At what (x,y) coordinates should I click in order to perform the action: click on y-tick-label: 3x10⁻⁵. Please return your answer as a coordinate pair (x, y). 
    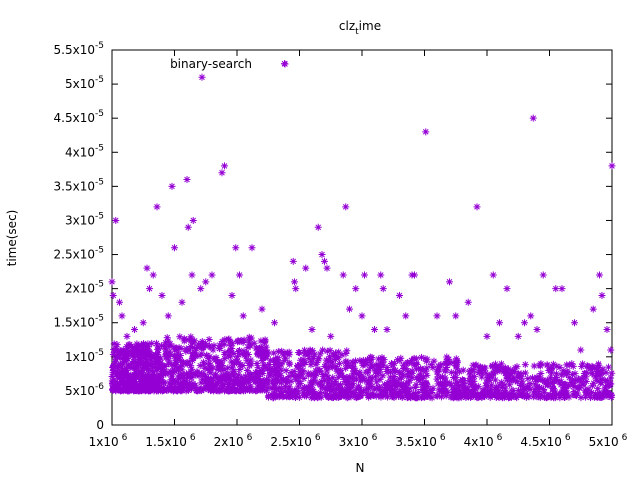
    Looking at the image, I should click on (84, 219).